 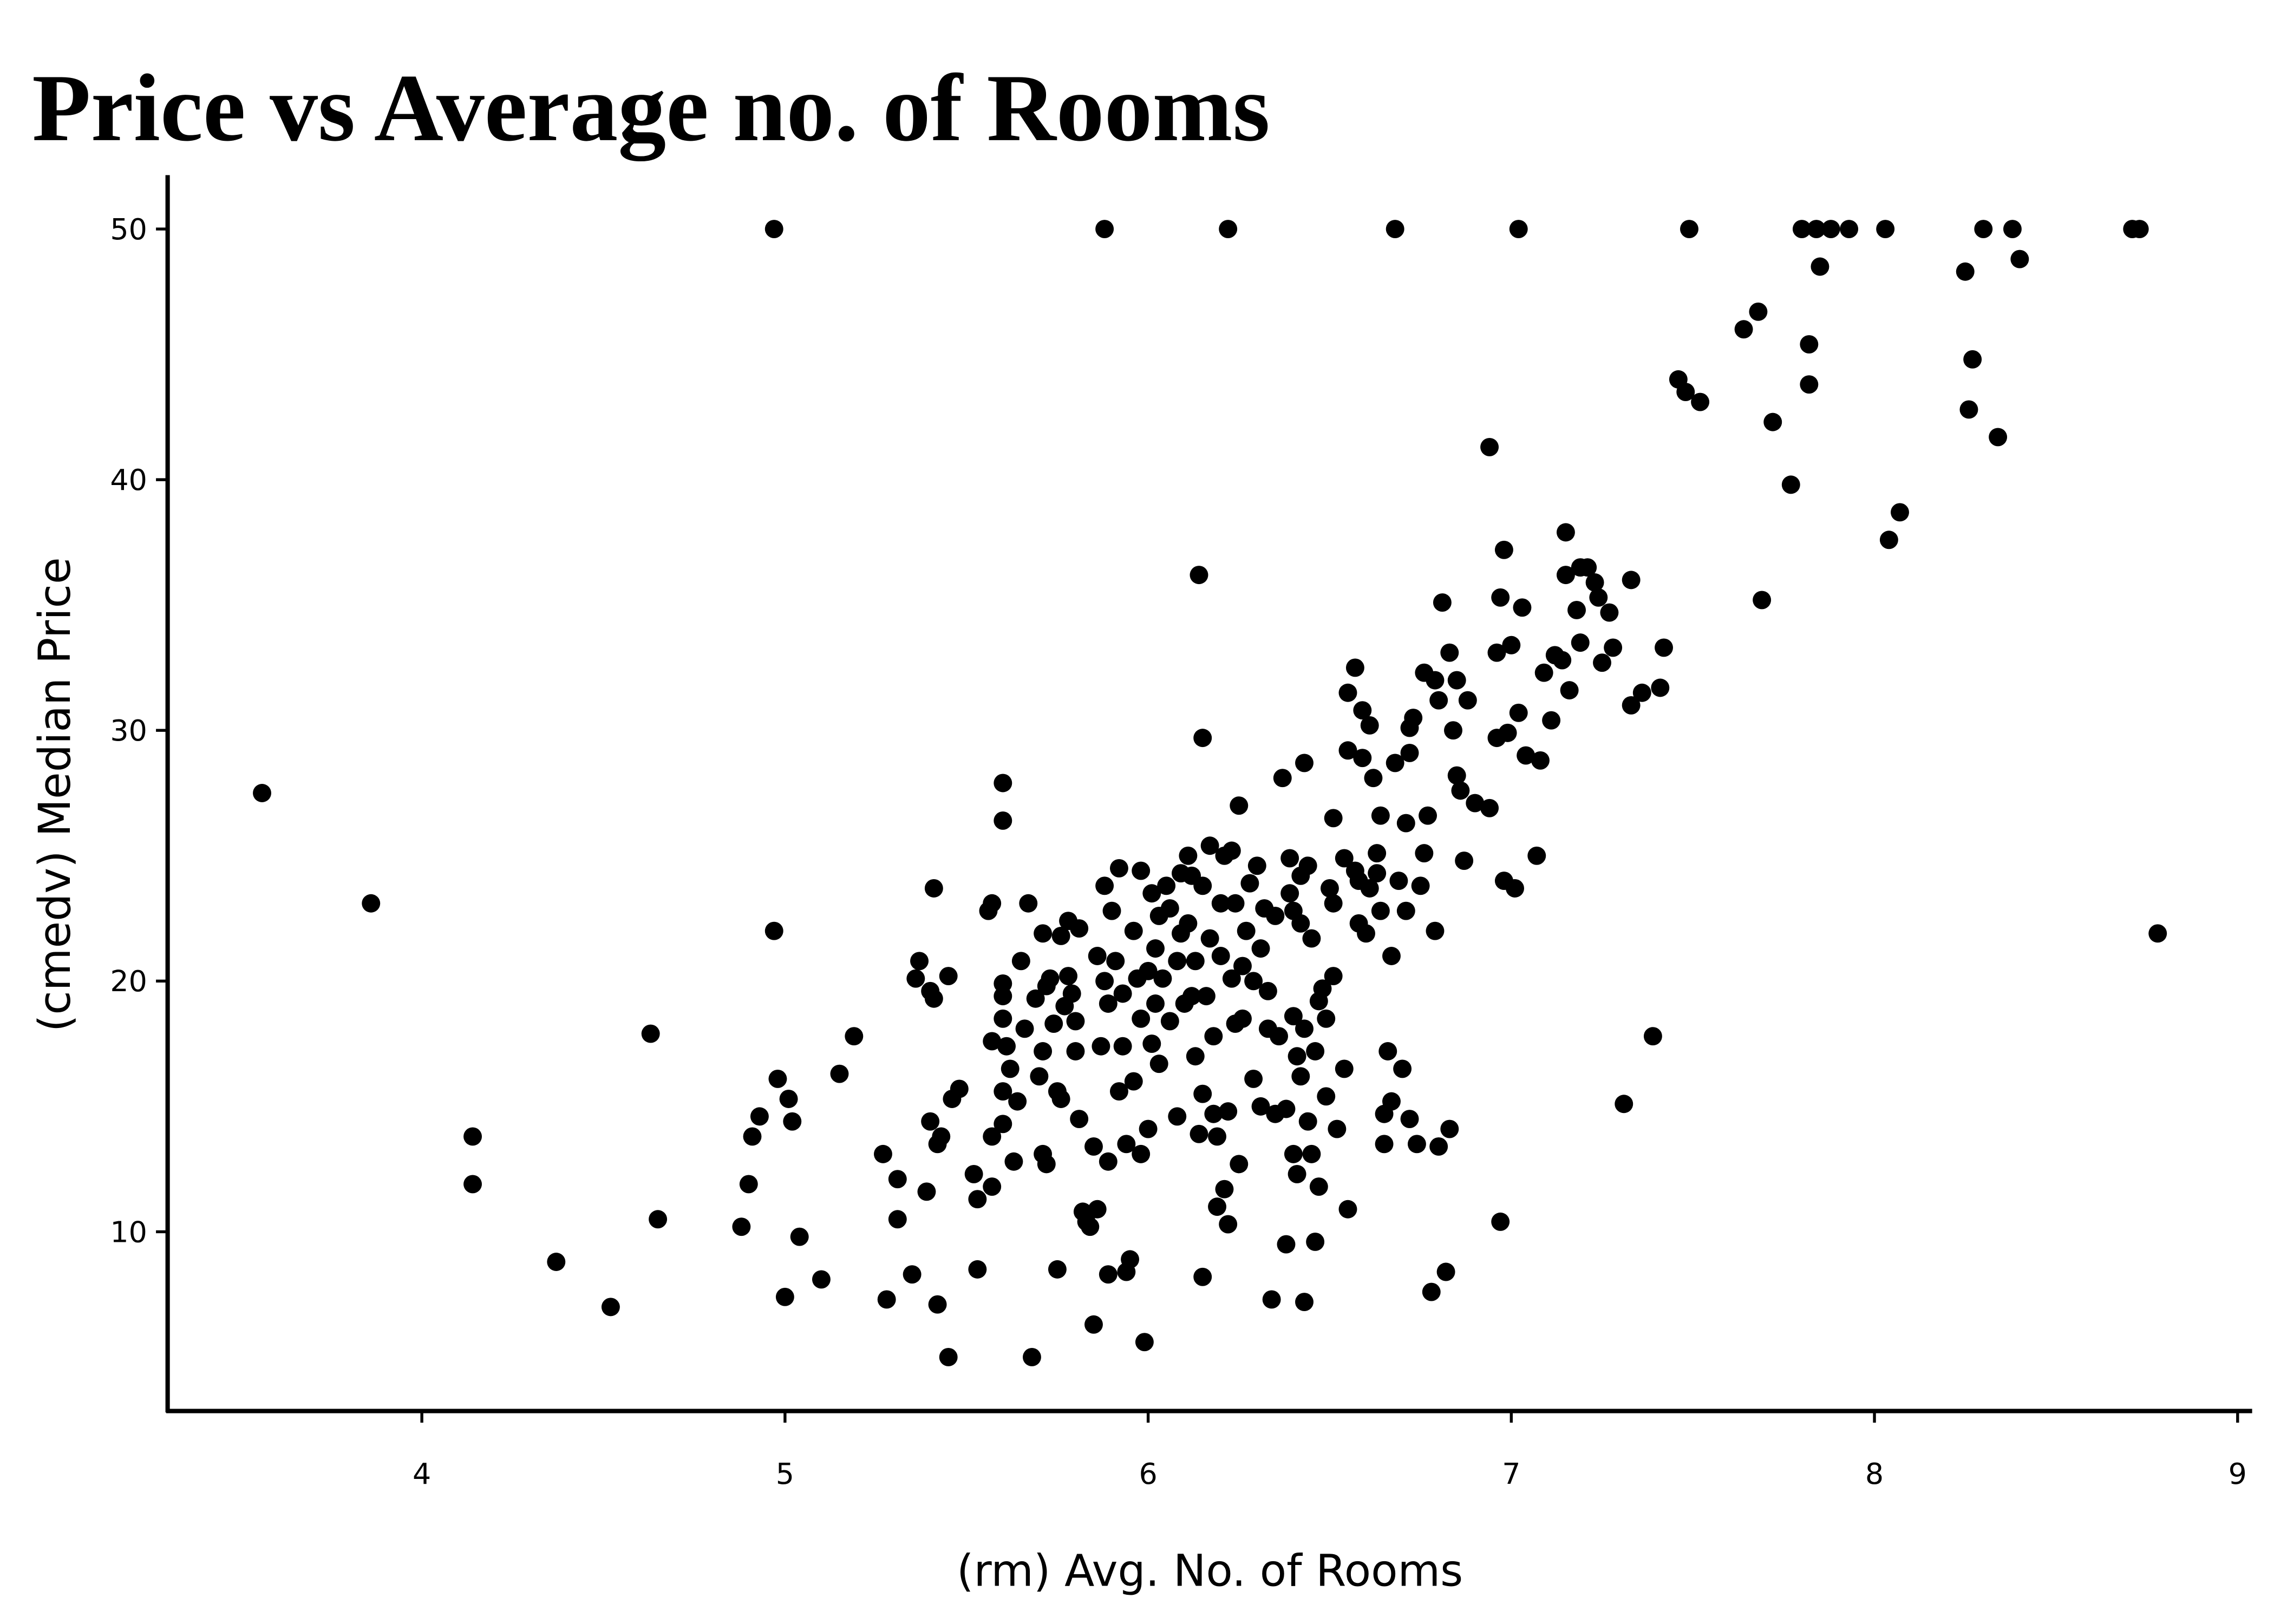 What do you see at coordinates (1875, 1474) in the screenshot?
I see `x-tick-label: 8` at bounding box center [1875, 1474].